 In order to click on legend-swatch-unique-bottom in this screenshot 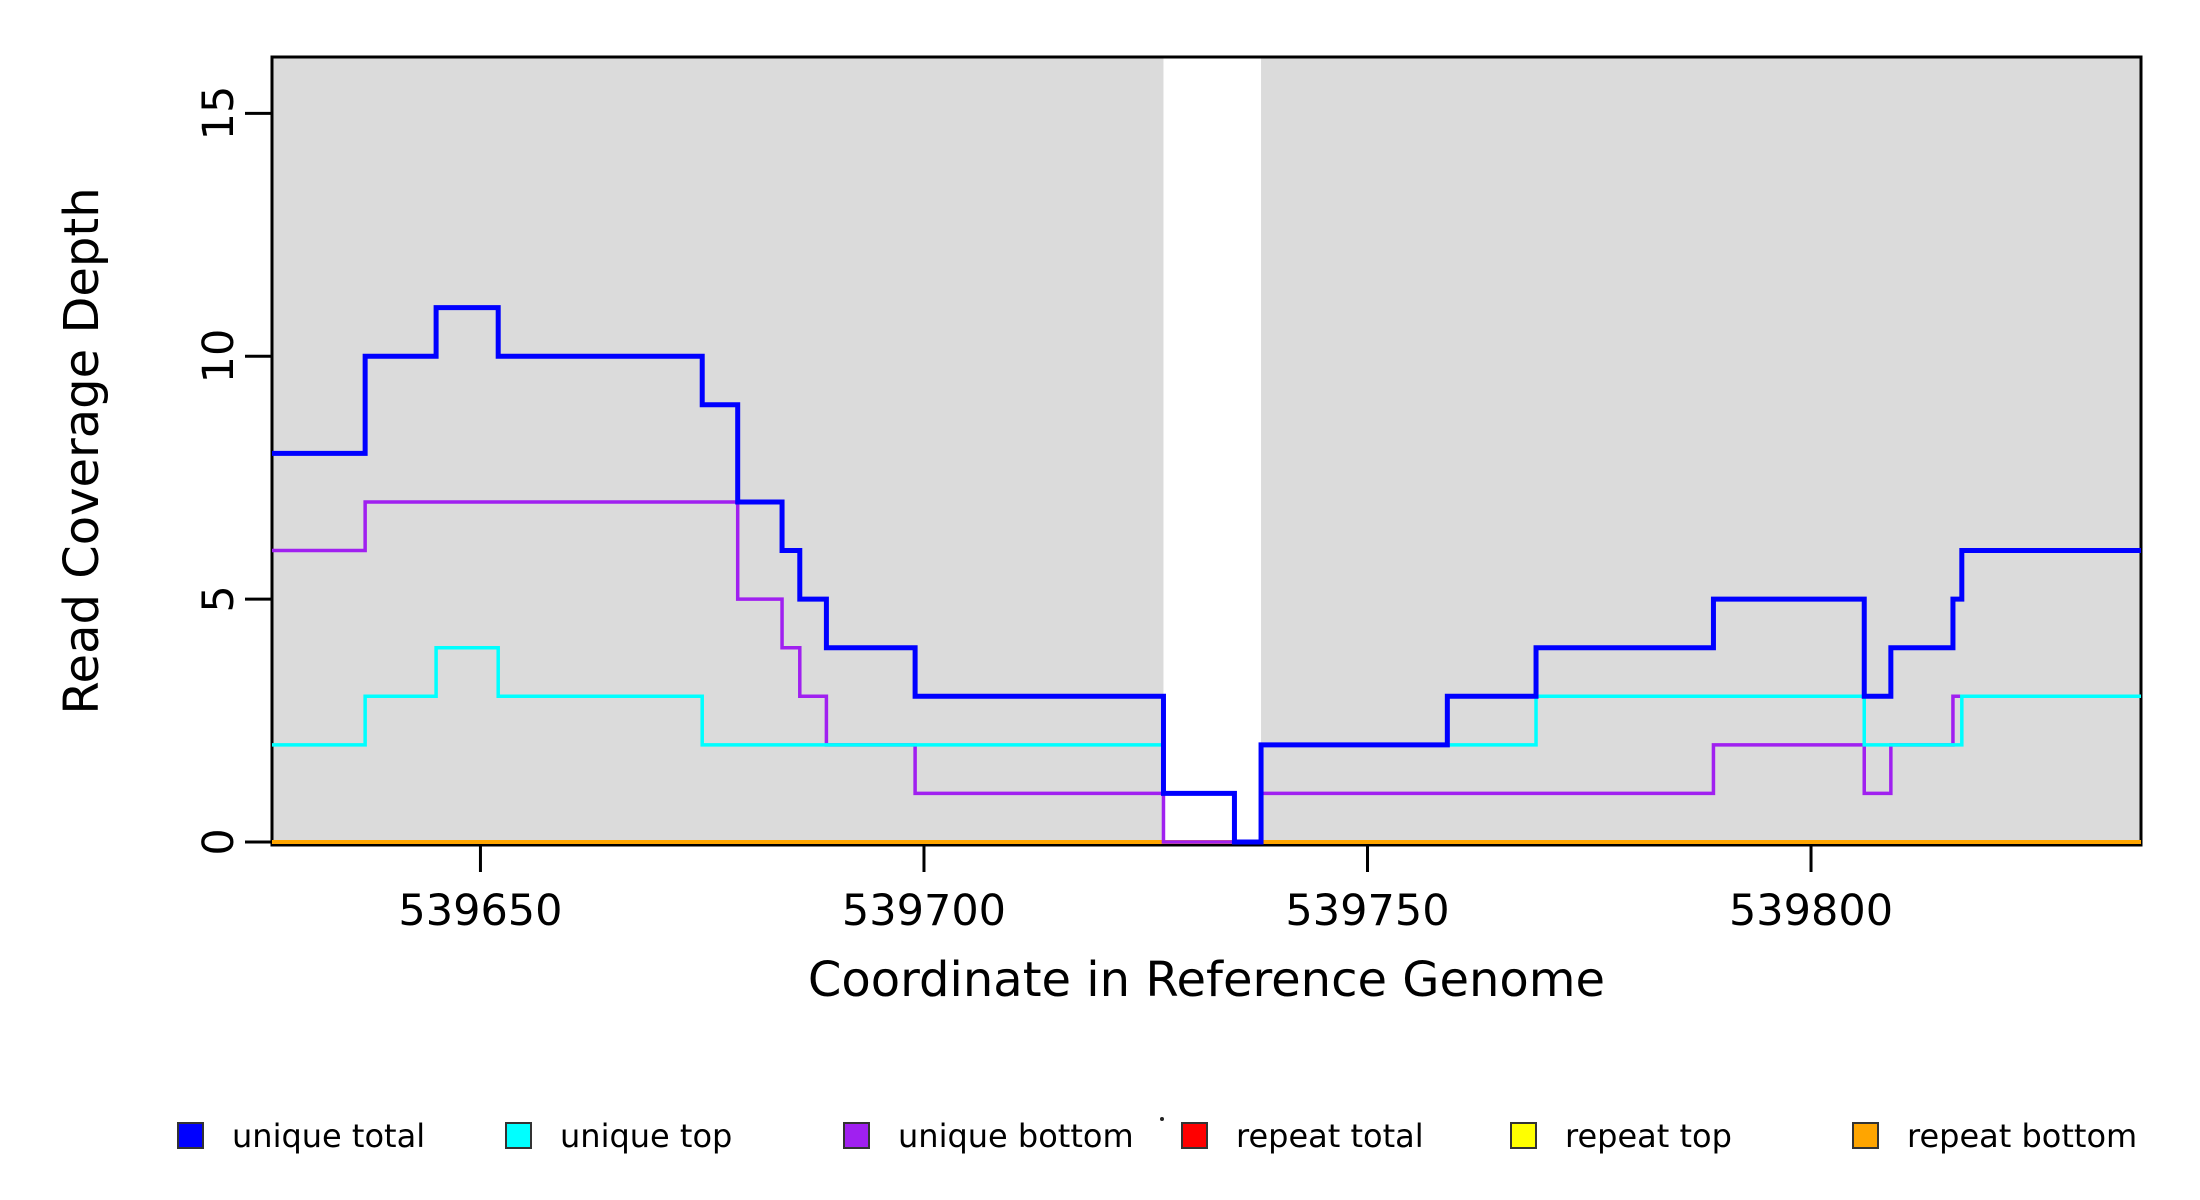, I will do `click(856, 1135)`.